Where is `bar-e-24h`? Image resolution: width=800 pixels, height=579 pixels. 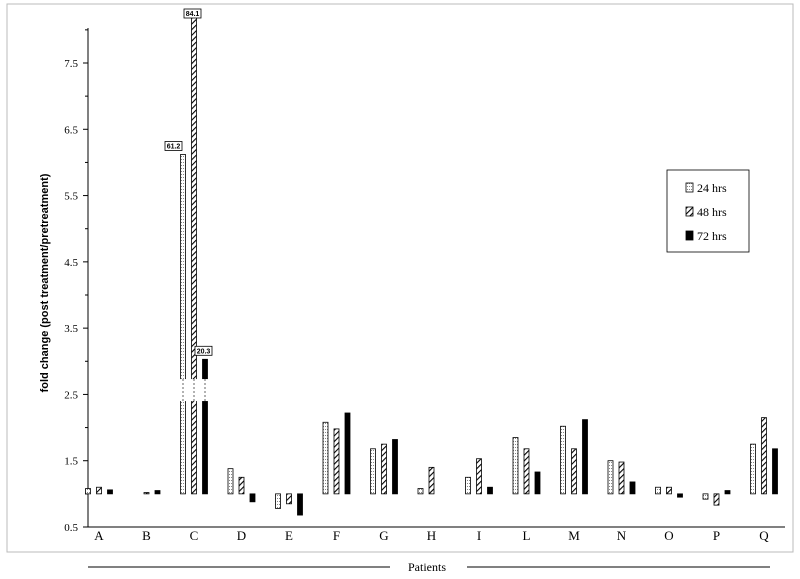
bar-e-24h is located at coordinates (278, 501).